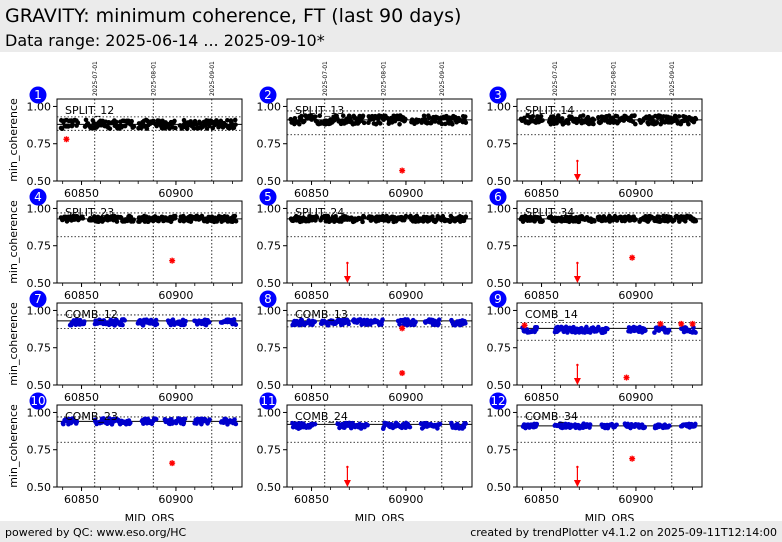 This screenshot has height=542, width=782. I want to click on panel-number: 3, so click(498, 95).